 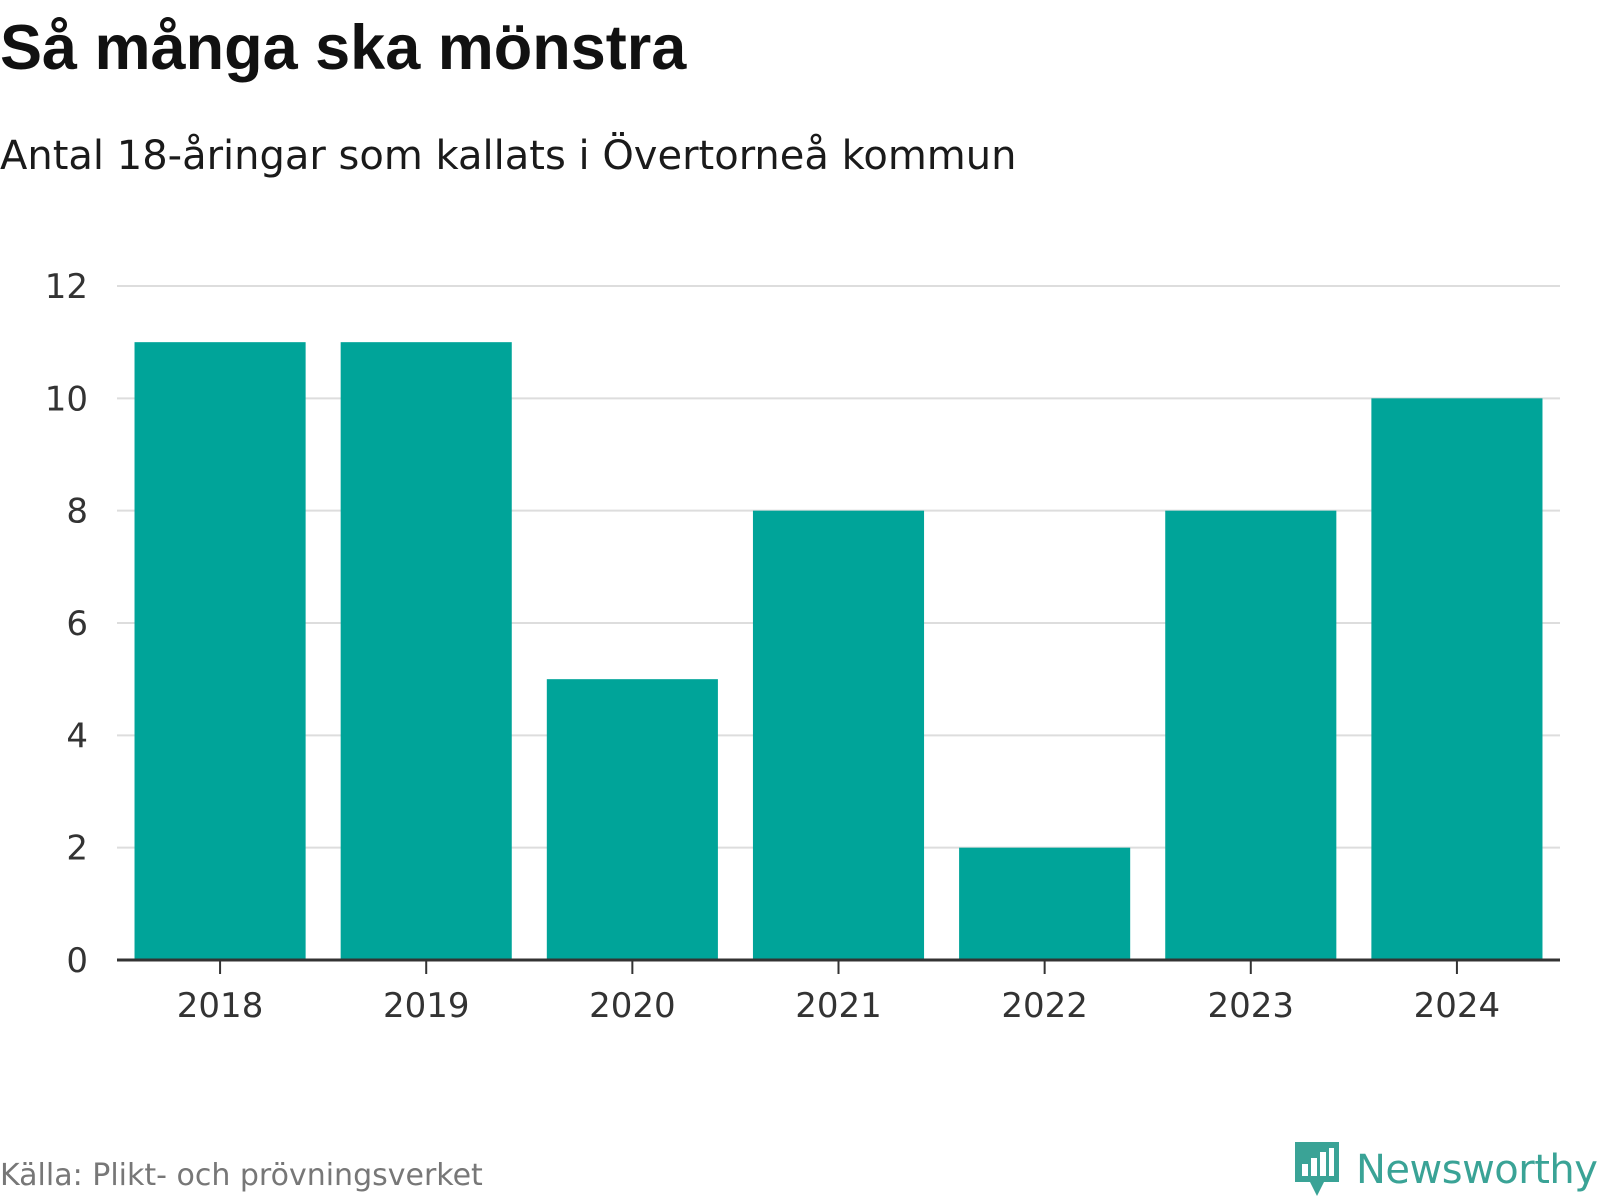 I want to click on y-tick-label: 4, so click(x=77, y=736).